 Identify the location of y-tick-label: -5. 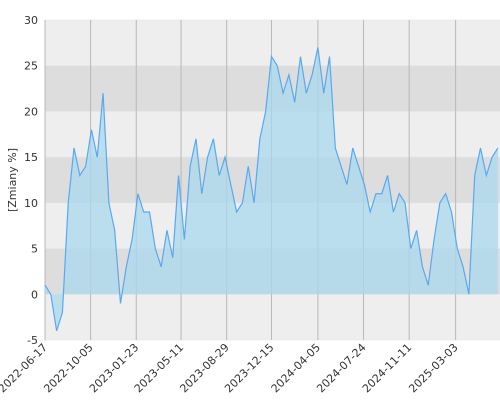
(32, 340).